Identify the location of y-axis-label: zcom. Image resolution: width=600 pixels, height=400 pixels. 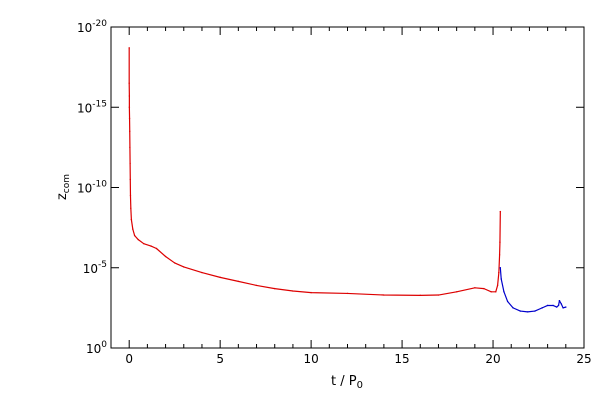
(63, 187).